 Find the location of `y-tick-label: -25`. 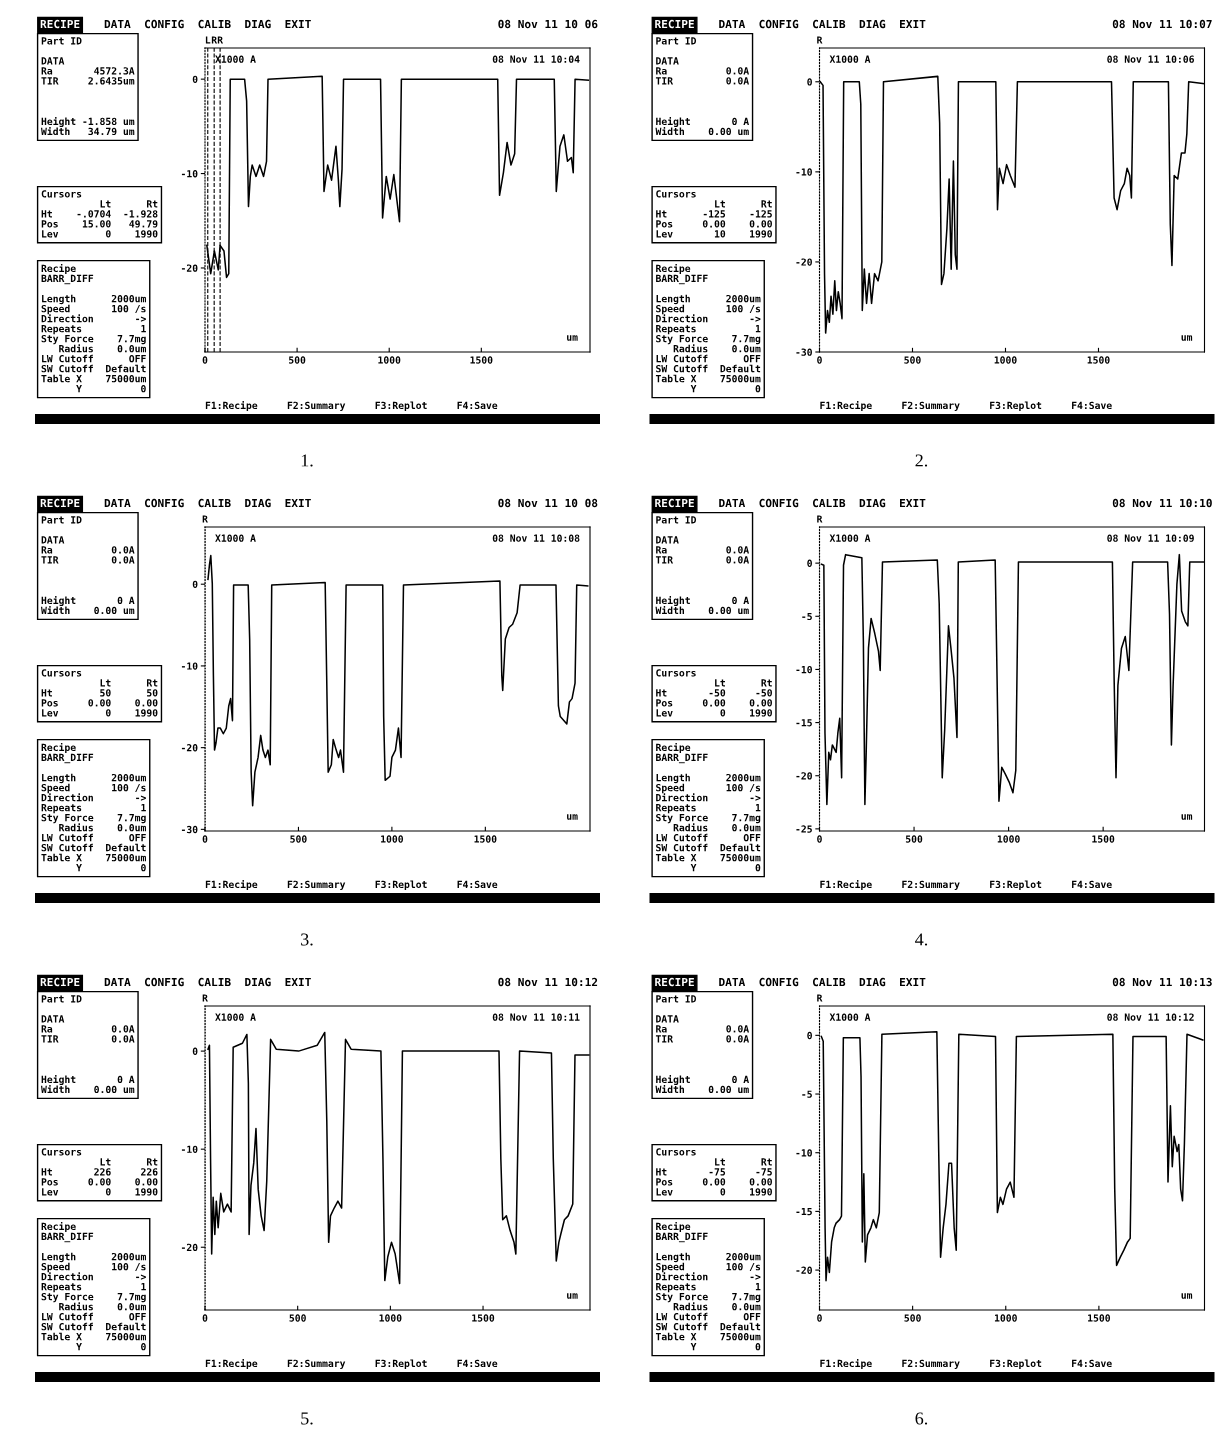

y-tick-label: -25 is located at coordinates (804, 829).